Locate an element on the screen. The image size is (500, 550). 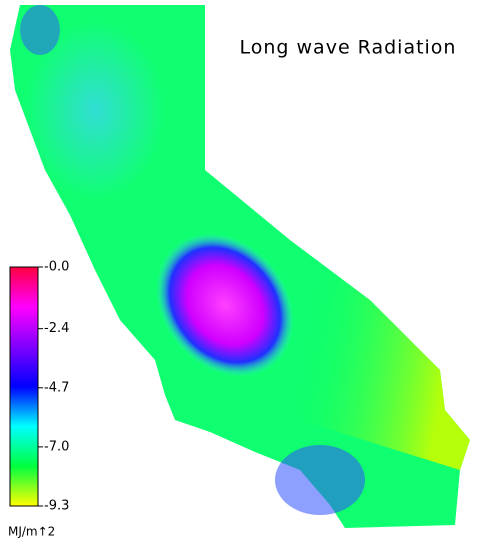
colorbar: -0.0 -2.4 -4.7 -7.0 -9.3 is located at coordinates (39, 387).